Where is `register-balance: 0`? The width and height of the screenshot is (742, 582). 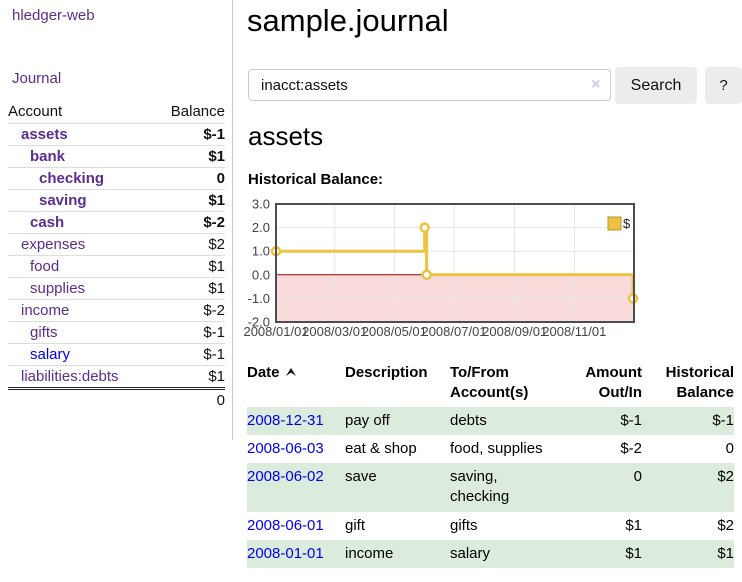 register-balance: 0 is located at coordinates (729, 448).